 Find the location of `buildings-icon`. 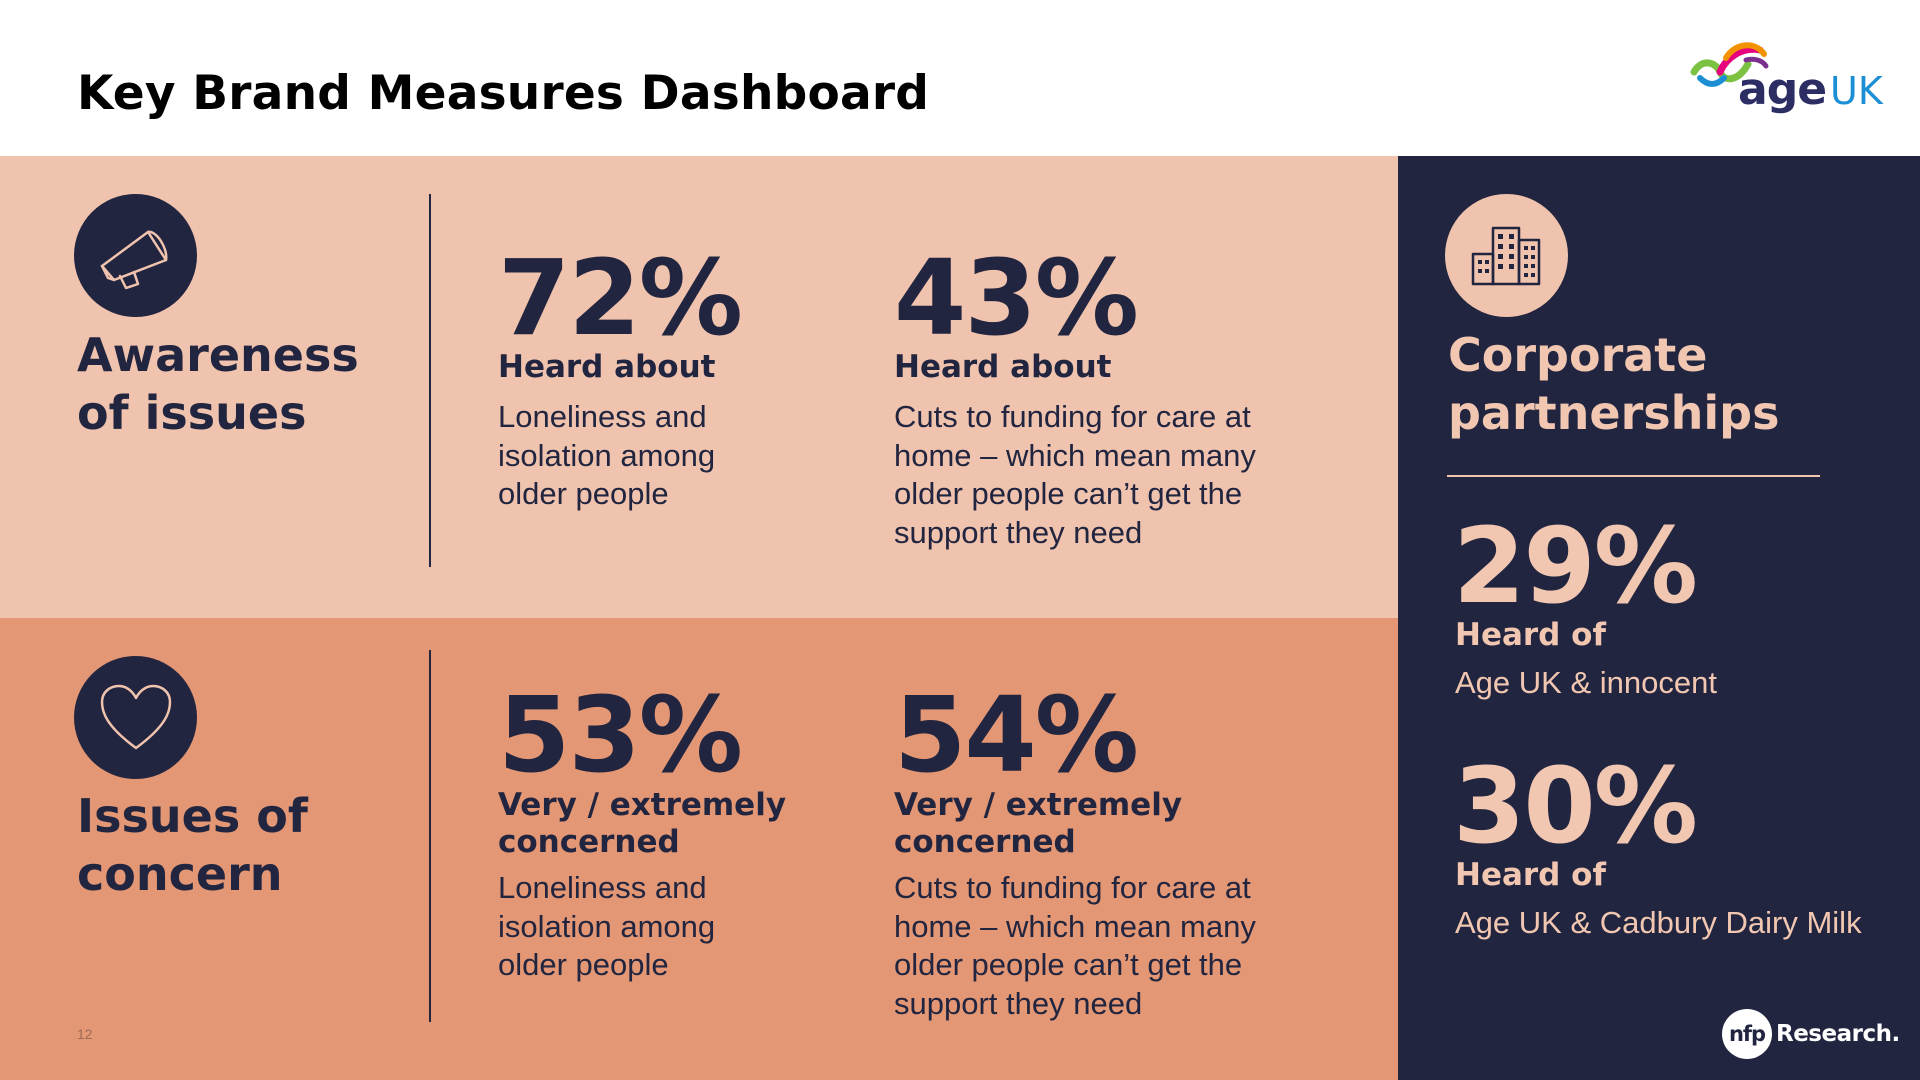

buildings-icon is located at coordinates (1505, 255).